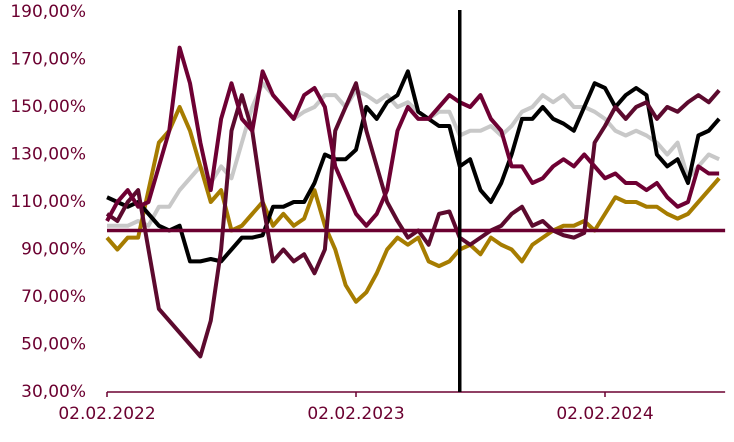  Describe the element at coordinates (53, 250) in the screenshot. I see `y-tick-label: 90,00%` at that location.